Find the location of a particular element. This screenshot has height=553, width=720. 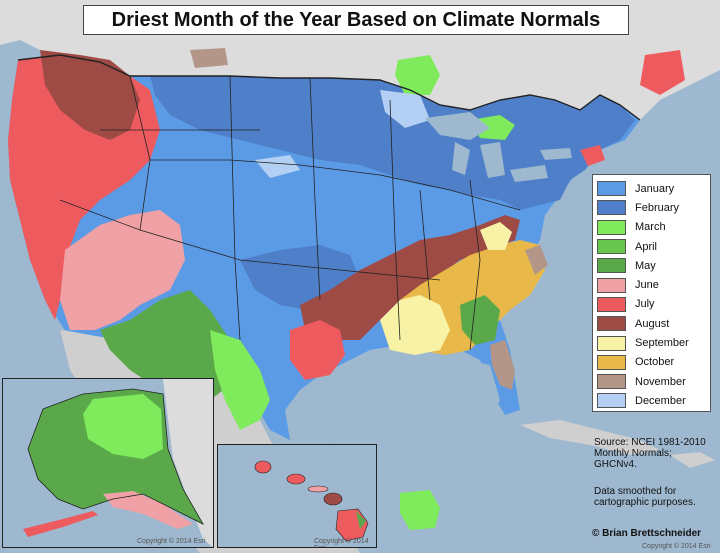

legend-label: August is located at coordinates (652, 323).